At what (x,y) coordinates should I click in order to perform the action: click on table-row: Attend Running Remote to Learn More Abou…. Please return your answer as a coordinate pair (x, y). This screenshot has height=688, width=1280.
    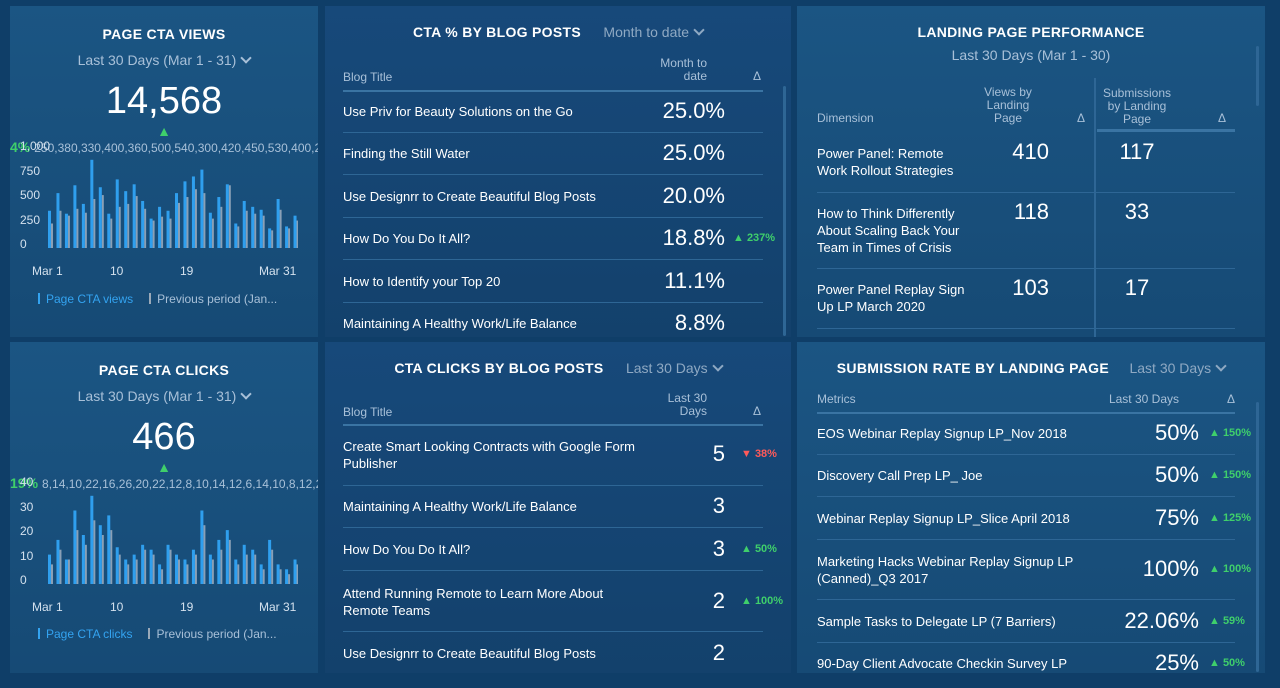
    Looking at the image, I should click on (563, 601).